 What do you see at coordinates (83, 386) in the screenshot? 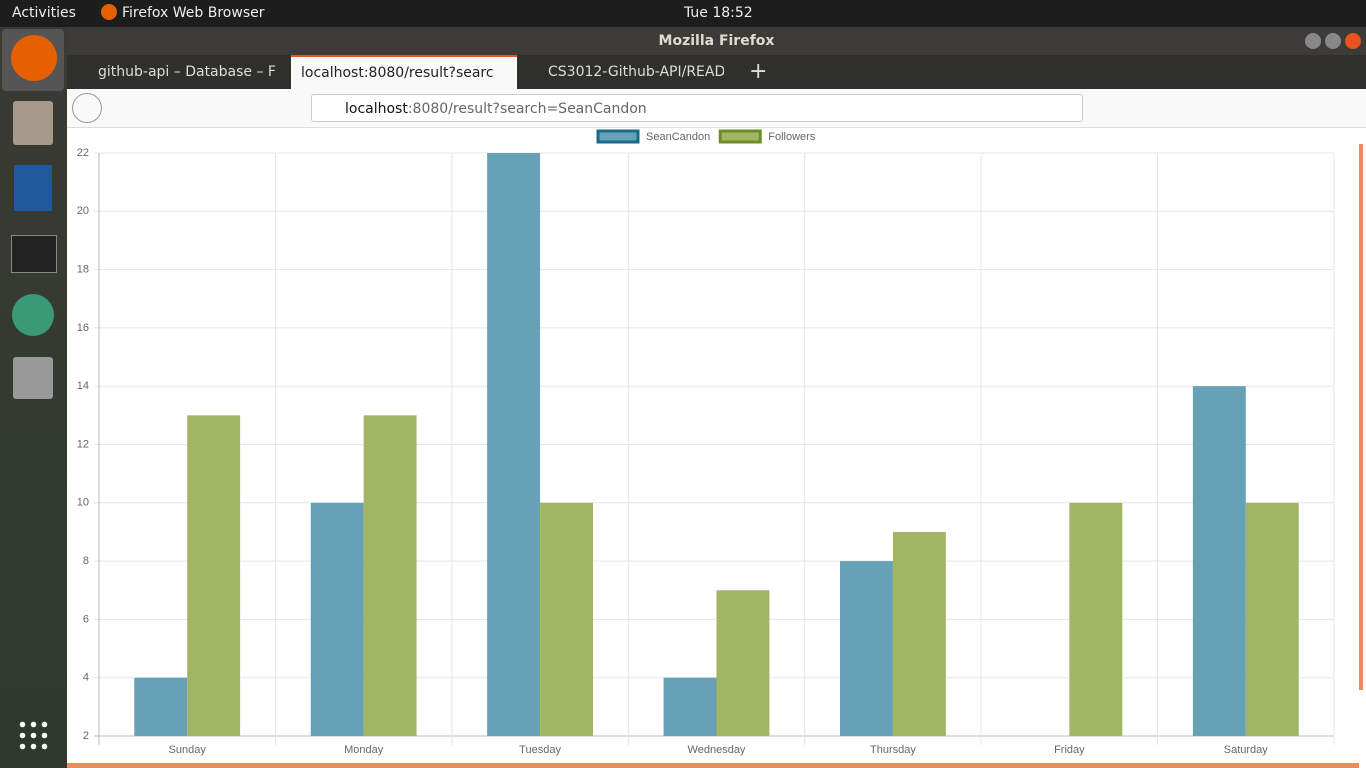
I see `y-tick-label: 14` at bounding box center [83, 386].